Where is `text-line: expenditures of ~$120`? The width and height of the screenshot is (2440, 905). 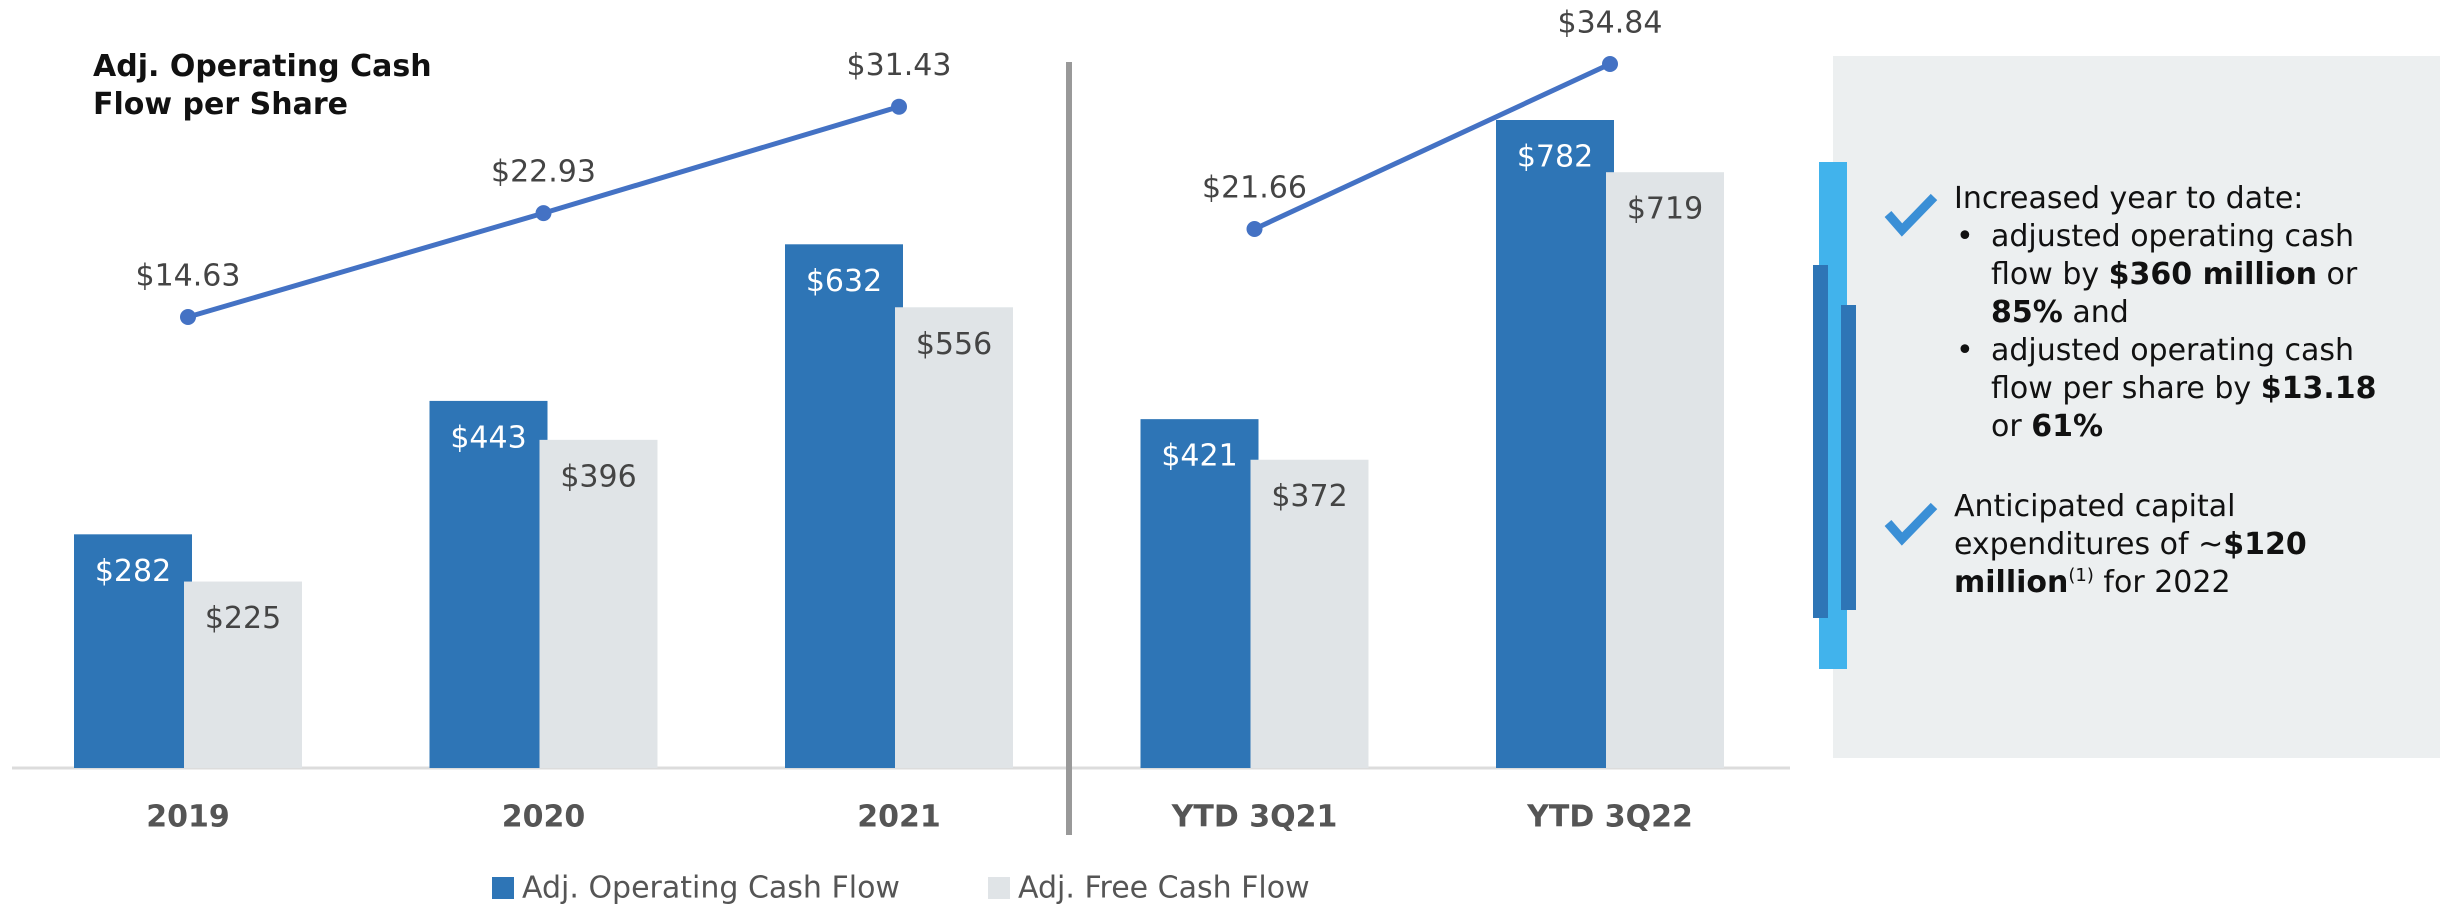 text-line: expenditures of ~$120 is located at coordinates (2130, 545).